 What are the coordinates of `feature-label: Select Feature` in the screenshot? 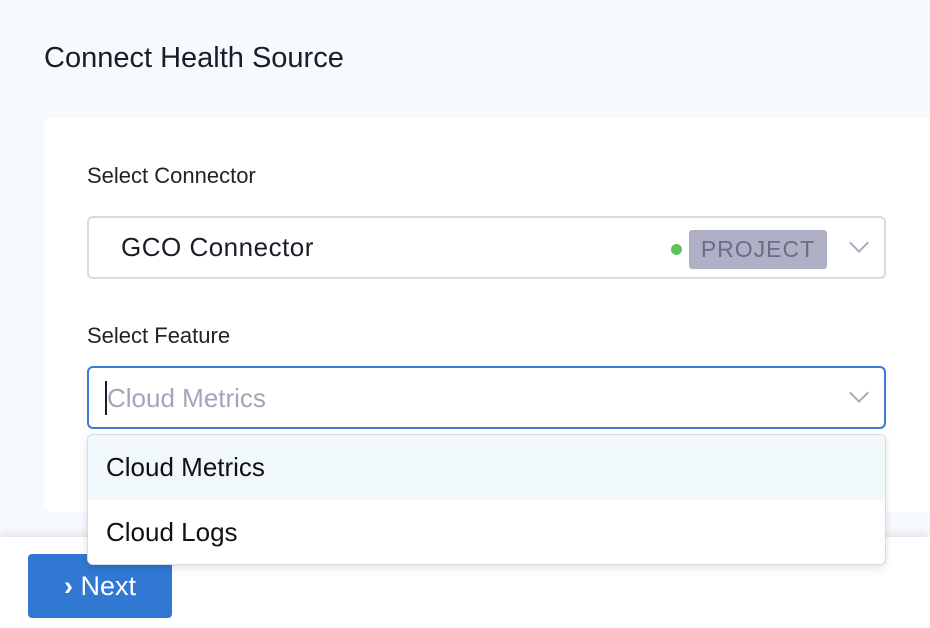 It's located at (159, 335).